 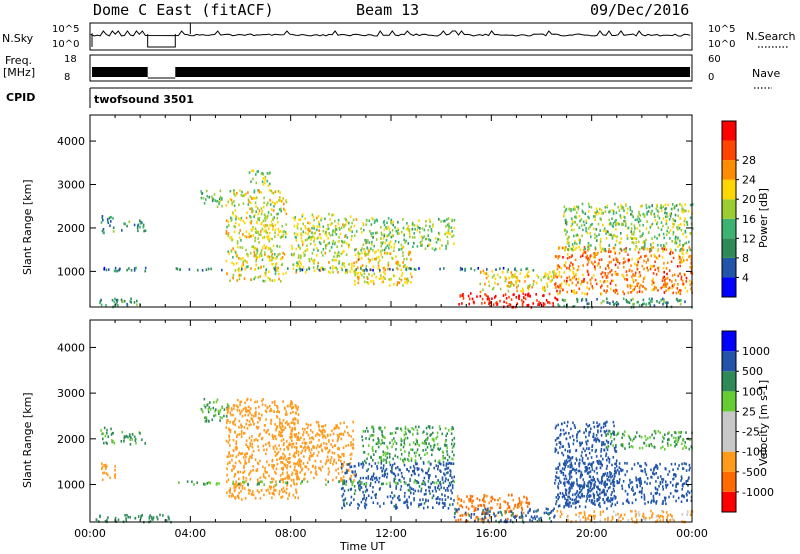 What do you see at coordinates (363, 546) in the screenshot?
I see `x-axis-label: Time UT` at bounding box center [363, 546].